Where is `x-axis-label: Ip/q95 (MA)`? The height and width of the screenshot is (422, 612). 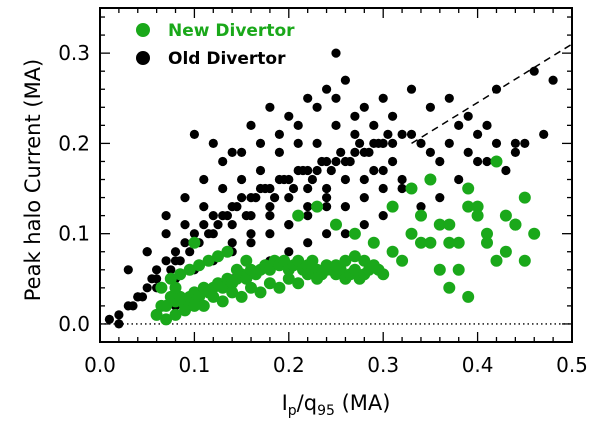 x-axis-label: Ip/q95 (MA) is located at coordinates (336, 405).